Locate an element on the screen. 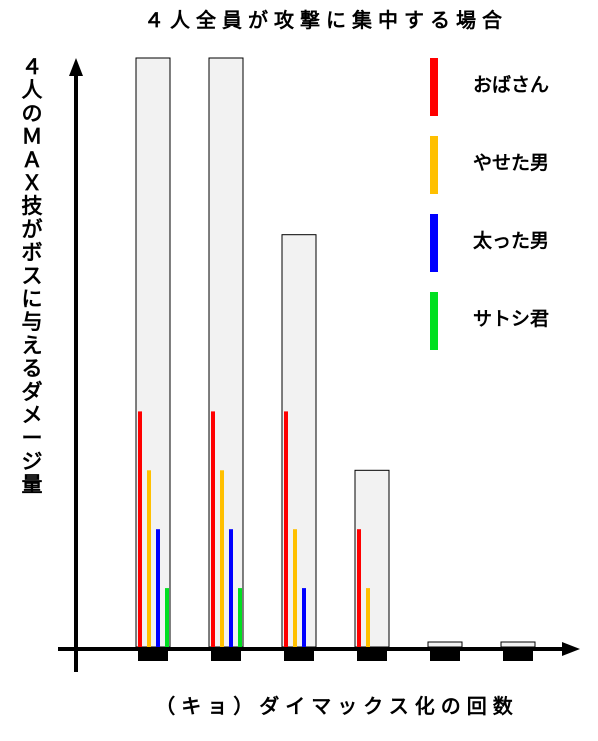 Image resolution: width=598 pixels, height=741 pixels. y-label-char: る is located at coordinates (32, 369).